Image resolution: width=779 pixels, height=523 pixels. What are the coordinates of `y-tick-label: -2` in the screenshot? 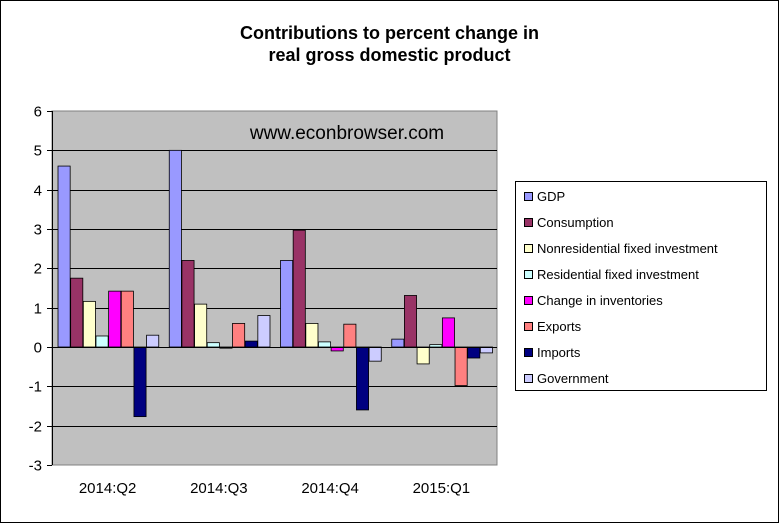 It's located at (35, 427).